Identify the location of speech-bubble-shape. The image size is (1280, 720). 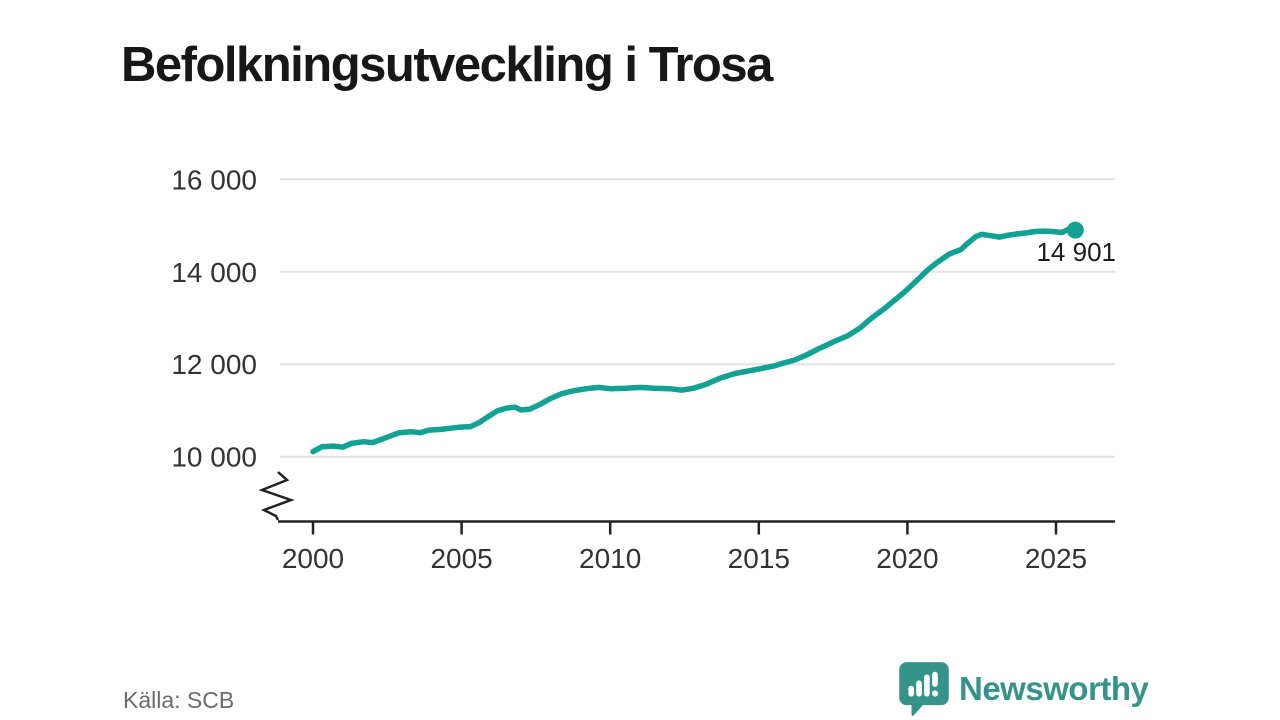
(924, 689).